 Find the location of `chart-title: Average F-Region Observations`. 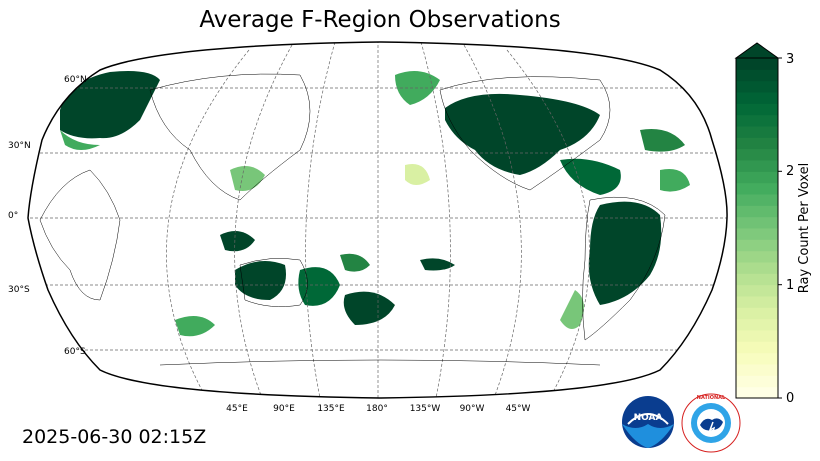

chart-title: Average F-Region Observations is located at coordinates (380, 20).